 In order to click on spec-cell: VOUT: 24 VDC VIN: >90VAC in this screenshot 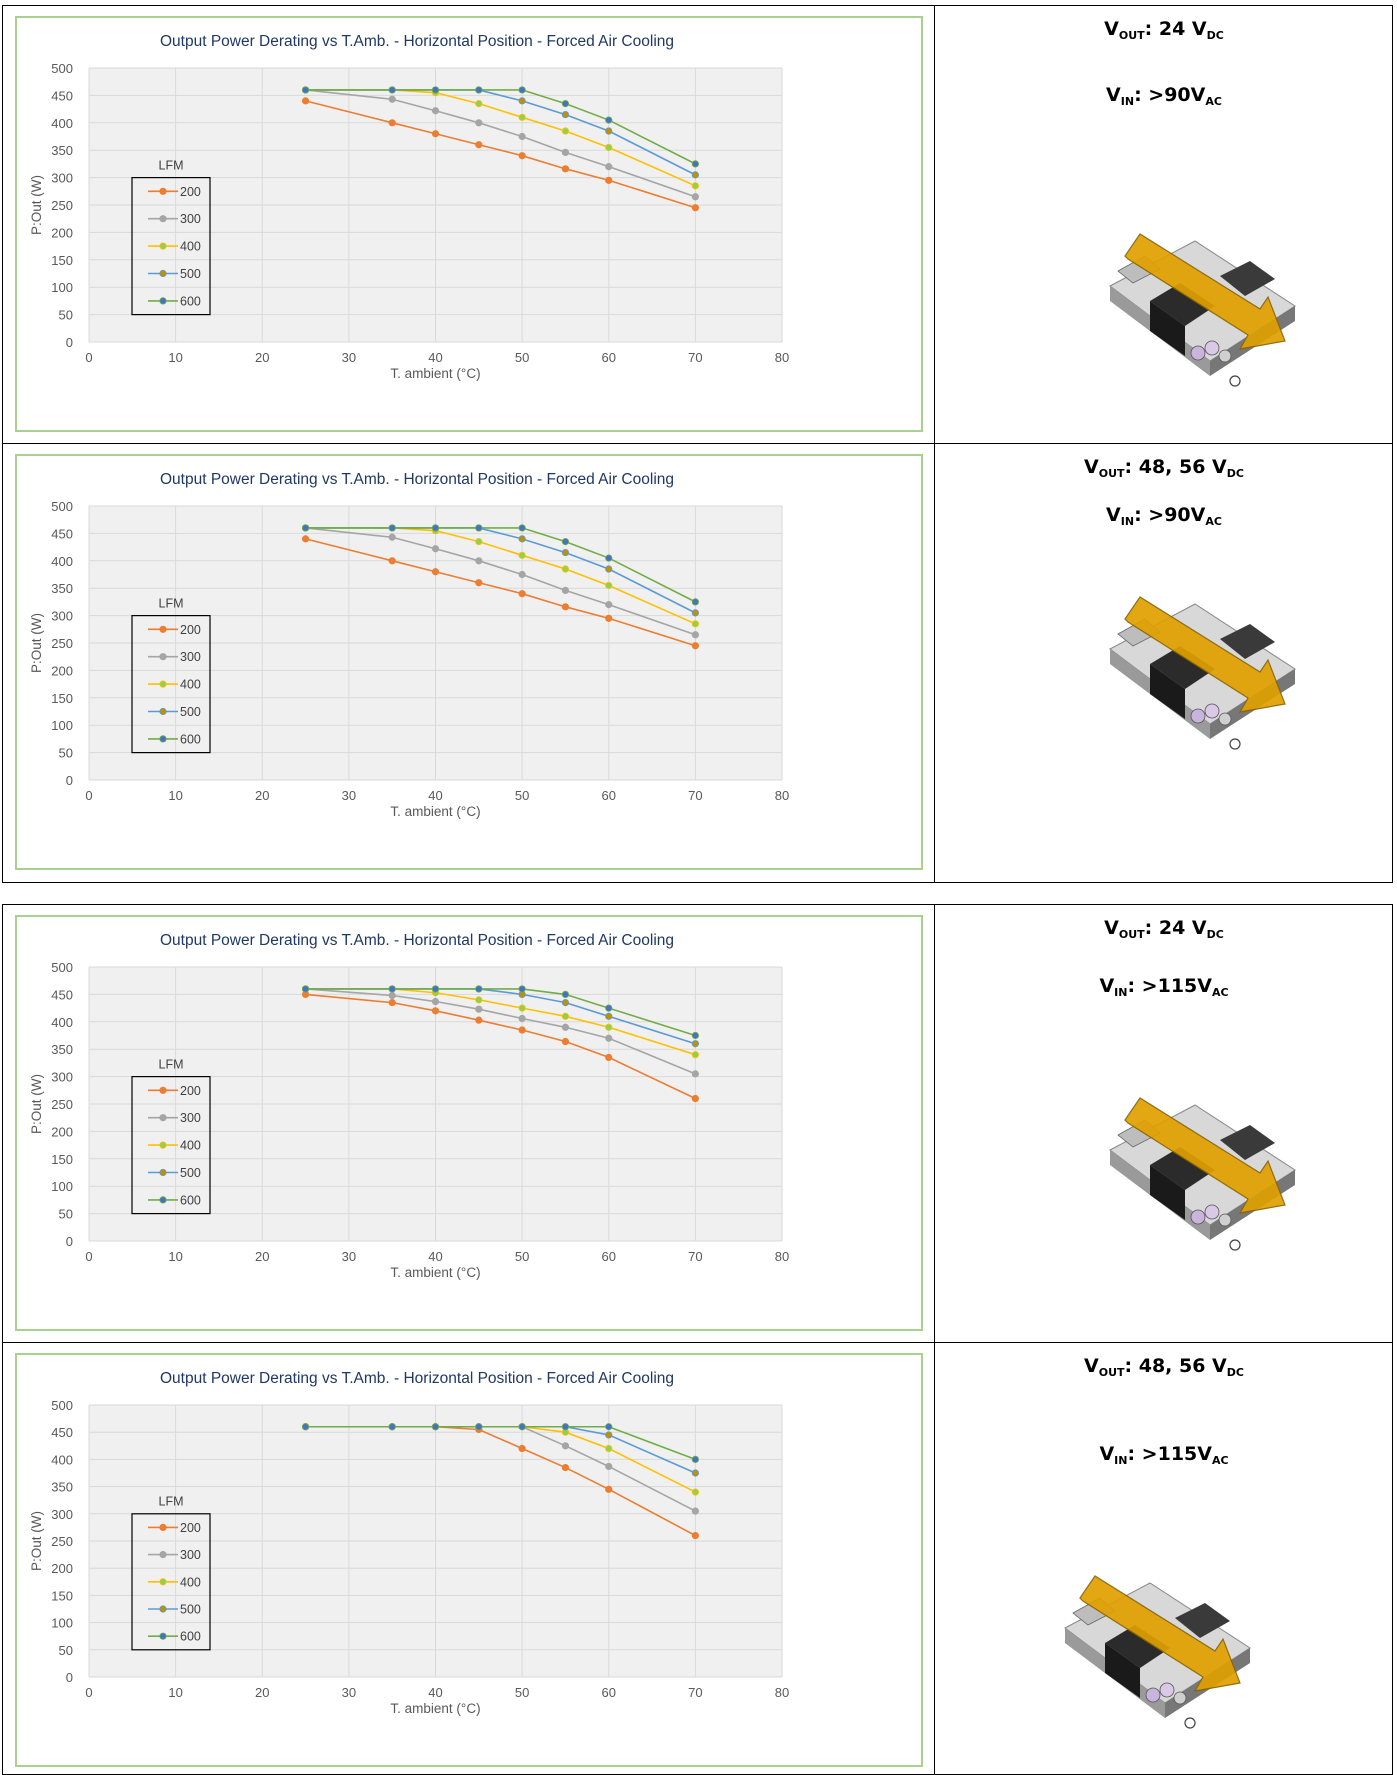, I will do `click(1164, 224)`.